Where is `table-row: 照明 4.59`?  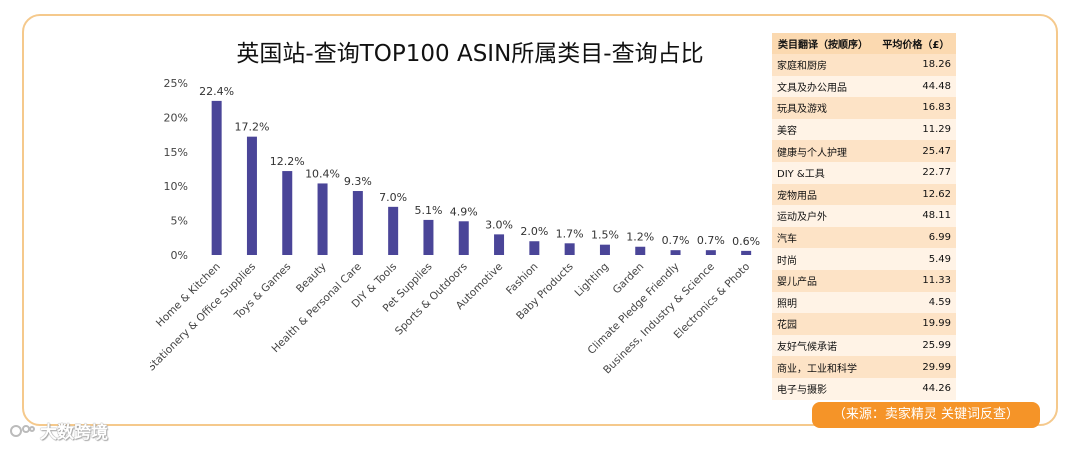 table-row: 照明 4.59 is located at coordinates (864, 302).